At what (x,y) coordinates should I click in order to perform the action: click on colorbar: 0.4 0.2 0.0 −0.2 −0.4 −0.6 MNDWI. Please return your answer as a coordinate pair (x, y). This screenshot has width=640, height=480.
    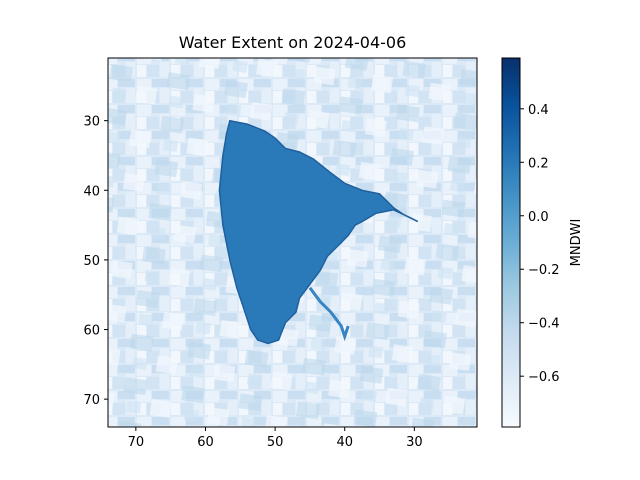
    Looking at the image, I should click on (542, 242).